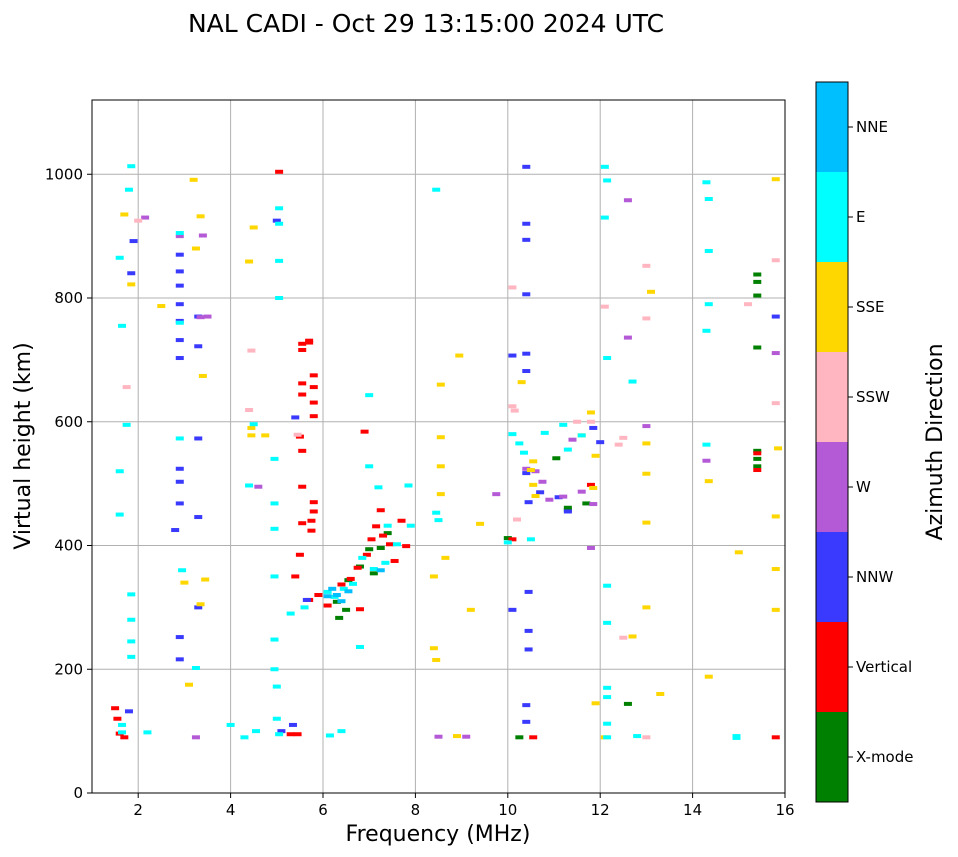 The image size is (958, 857). I want to click on y-tick-label: 200, so click(68, 669).